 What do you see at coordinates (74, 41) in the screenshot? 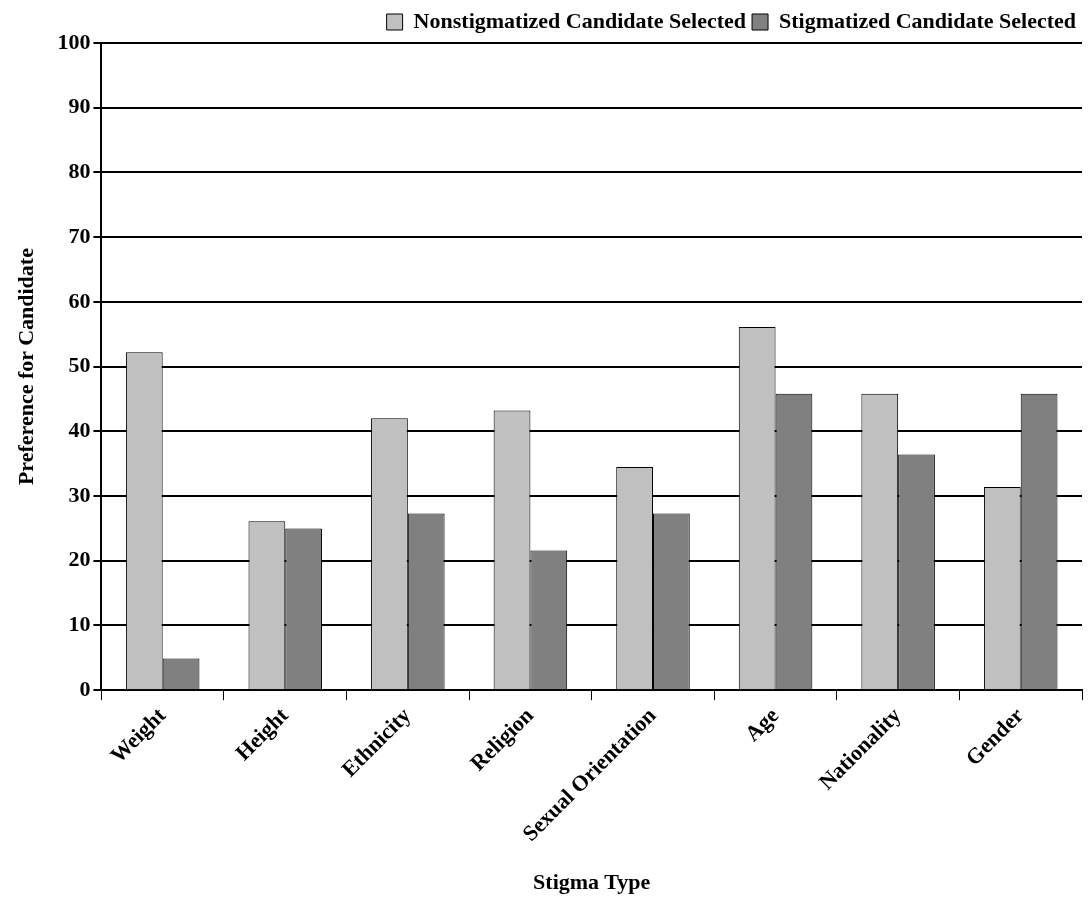
I see `y-tick-label: 100` at bounding box center [74, 41].